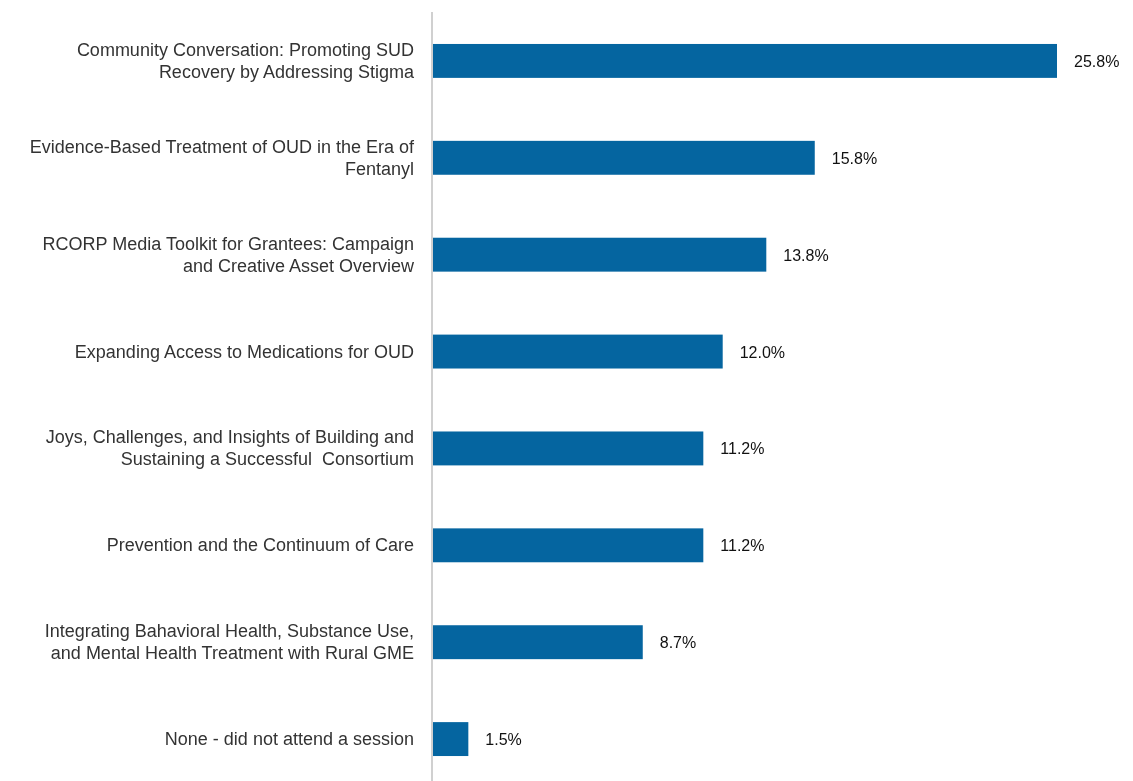 Image resolution: width=1133 pixels, height=781 pixels. I want to click on data-label: 15.8%, so click(854, 158).